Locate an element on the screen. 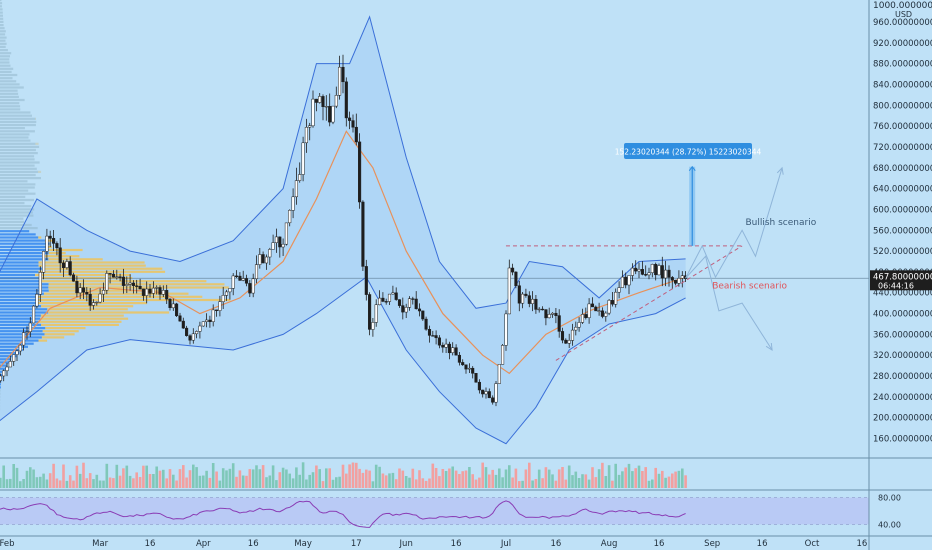 This screenshot has height=550, width=932. bullish-arrowhead is located at coordinates (780, 170).